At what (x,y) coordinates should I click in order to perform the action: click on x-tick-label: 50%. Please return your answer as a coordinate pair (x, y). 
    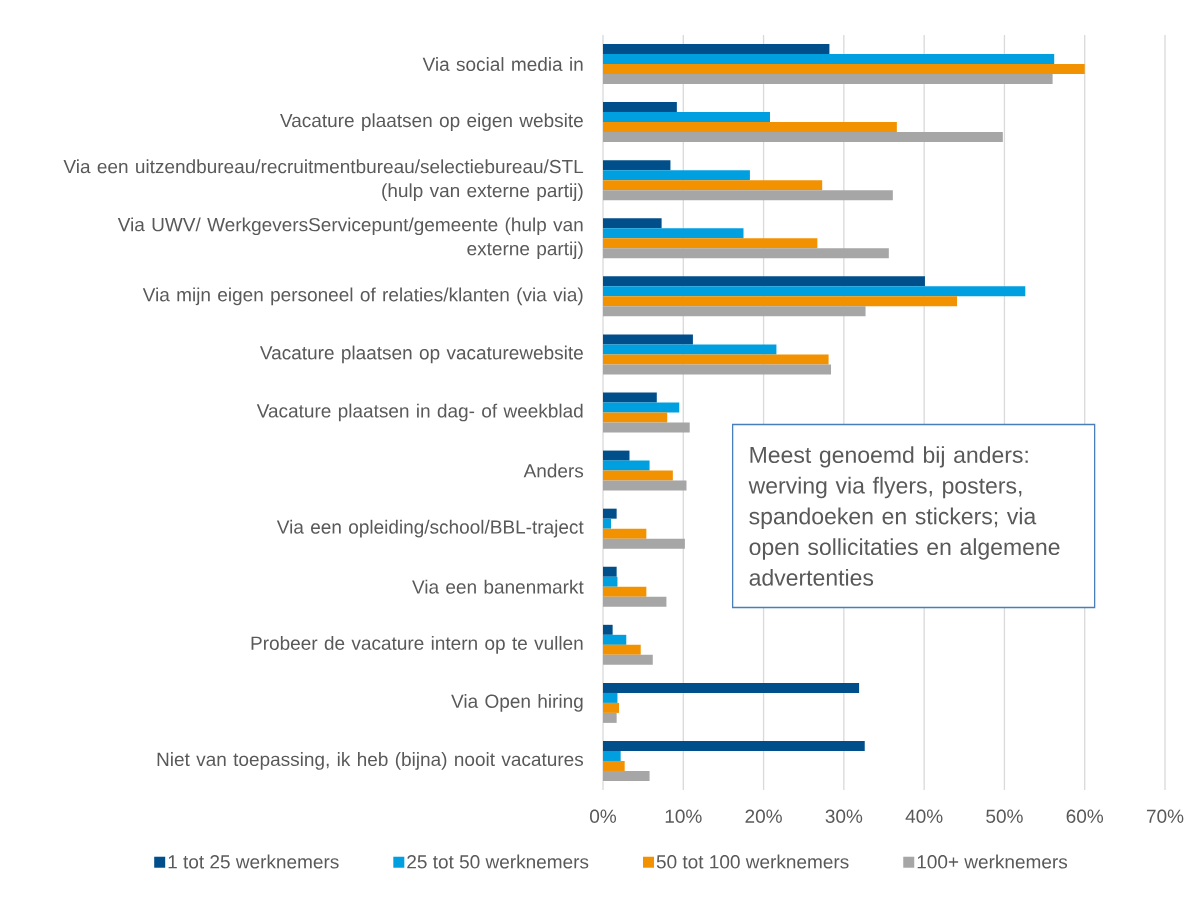
    Looking at the image, I should click on (1004, 816).